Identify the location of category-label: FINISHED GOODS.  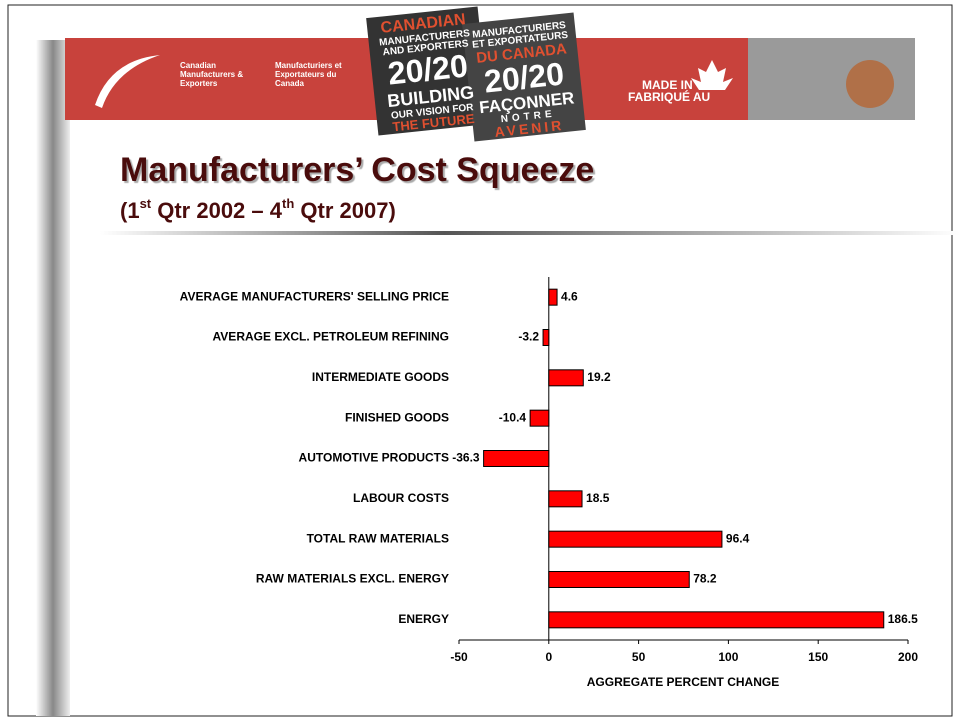
(397, 417).